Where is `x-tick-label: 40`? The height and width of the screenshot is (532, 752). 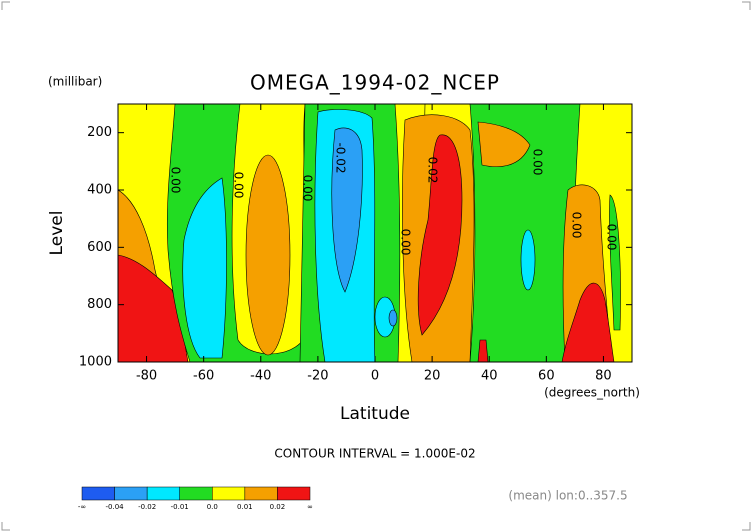
x-tick-label: 40 is located at coordinates (489, 376).